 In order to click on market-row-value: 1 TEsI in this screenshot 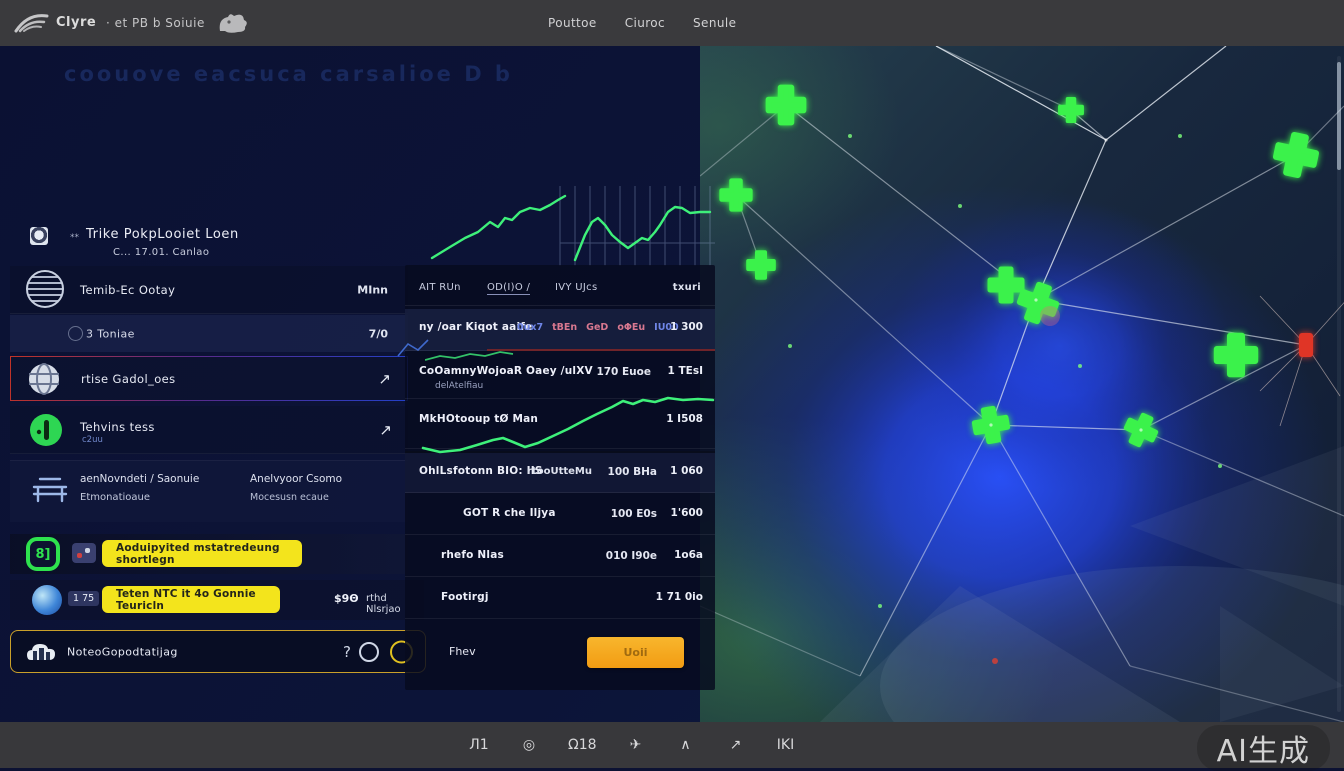, I will do `click(685, 371)`.